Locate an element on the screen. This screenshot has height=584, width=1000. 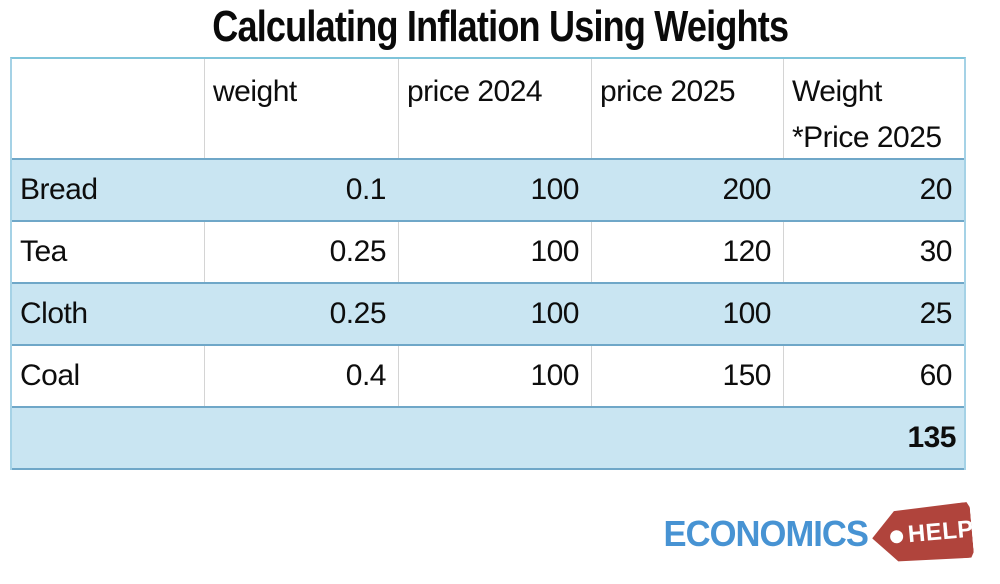
title-container: Calculating Inflation Using Weights is located at coordinates (500, 27).